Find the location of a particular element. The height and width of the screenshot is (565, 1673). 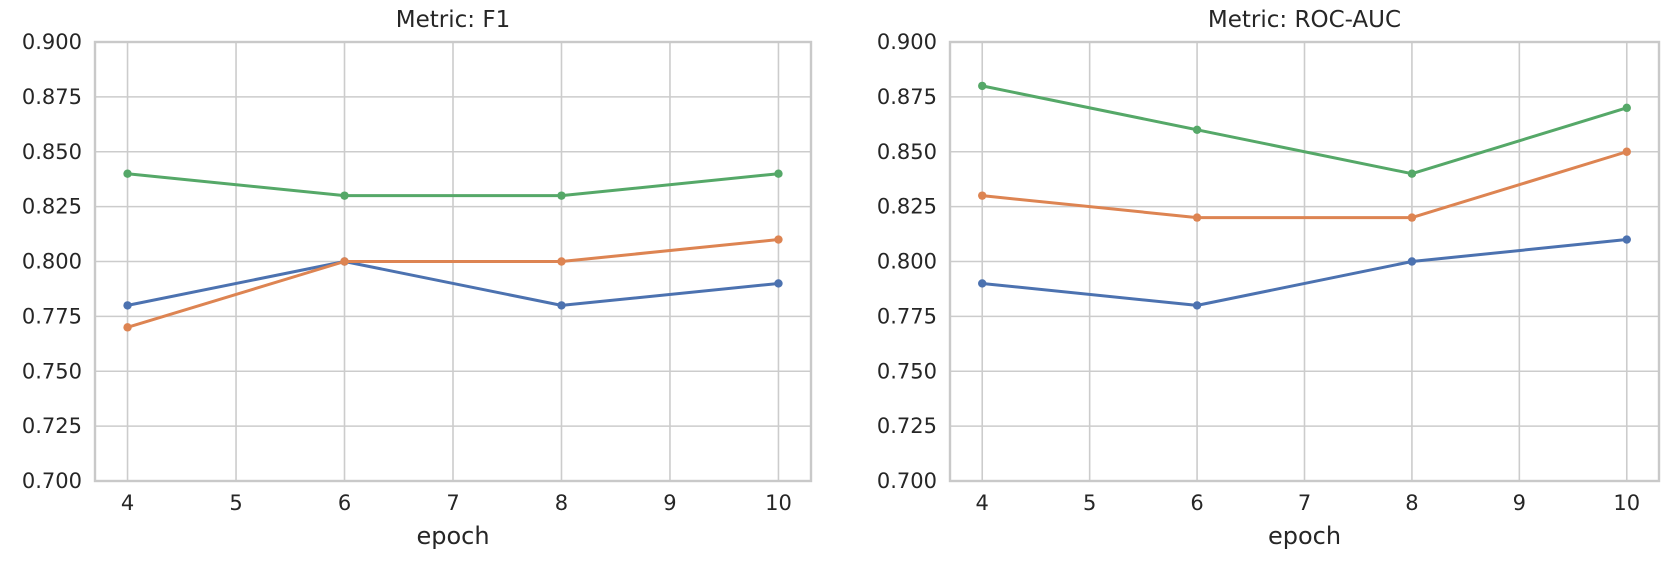

x-axis-label-roc-auc: epoch is located at coordinates (1304, 536).